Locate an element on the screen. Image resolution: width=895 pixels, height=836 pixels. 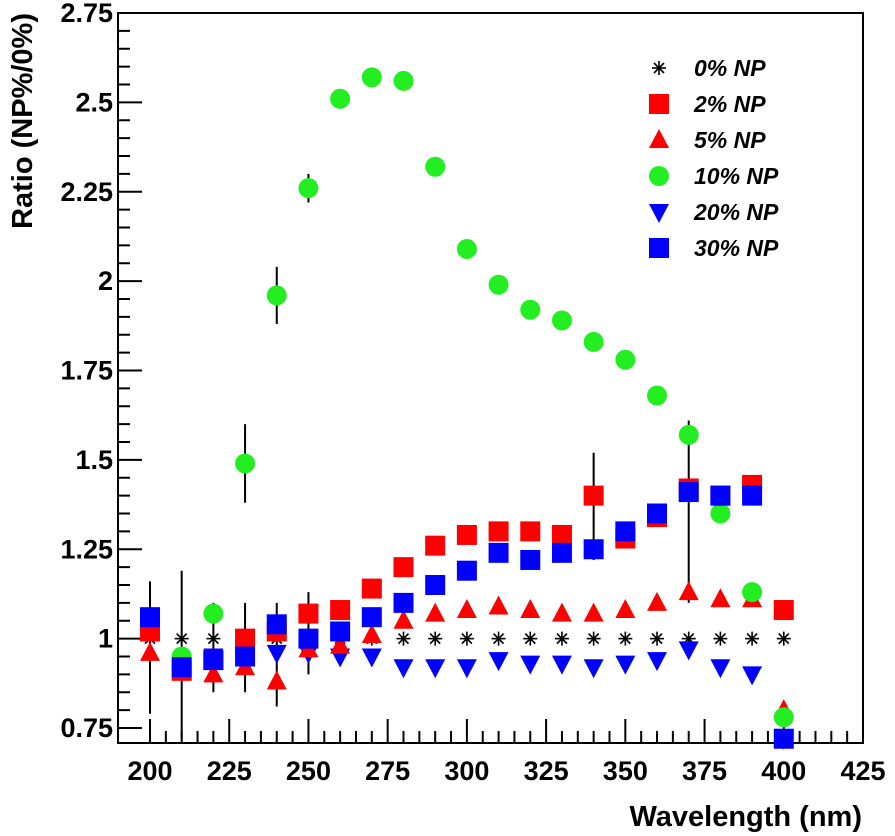
y-tick-label: 2.25 is located at coordinates (86, 192).